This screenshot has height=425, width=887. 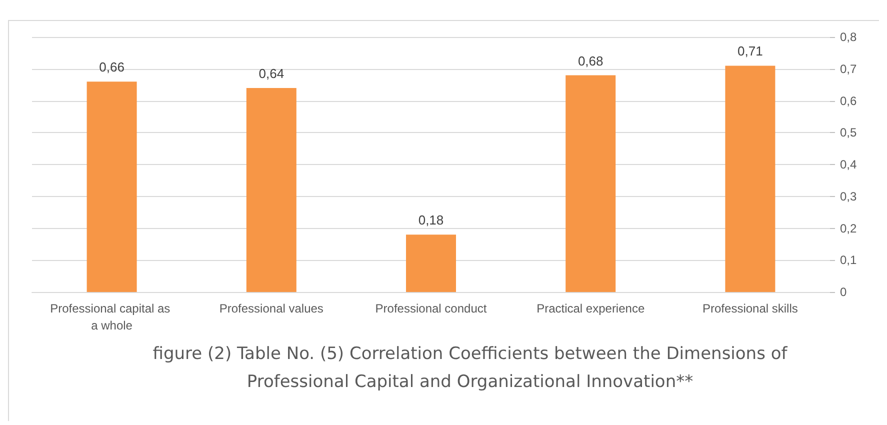 What do you see at coordinates (111, 67) in the screenshot?
I see `data-label: 0,66` at bounding box center [111, 67].